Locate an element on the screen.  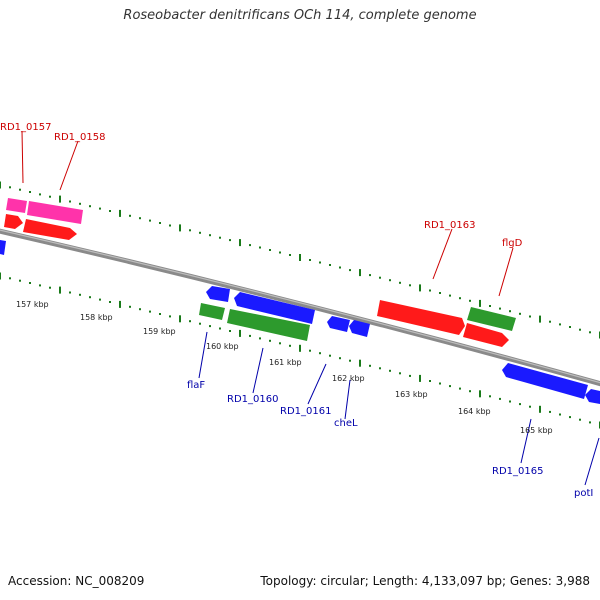
gene-label-cheL: cheL is located at coordinates (346, 423).